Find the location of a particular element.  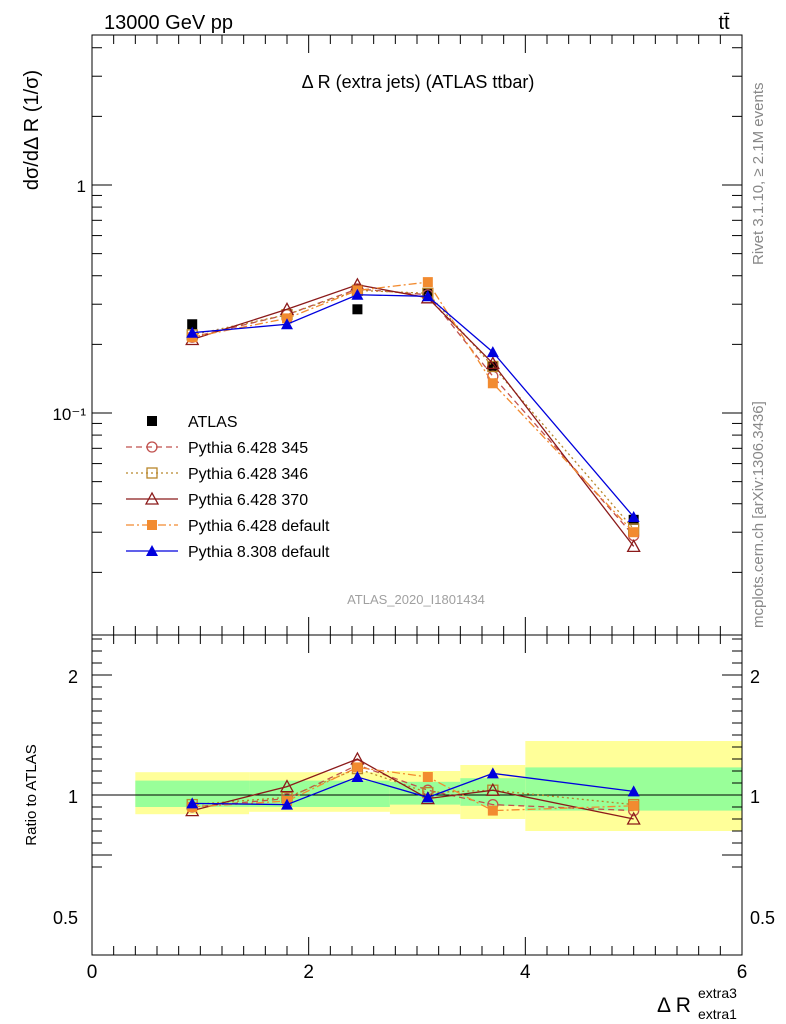

svg-text: Δ R is located at coordinates (674, 1005).